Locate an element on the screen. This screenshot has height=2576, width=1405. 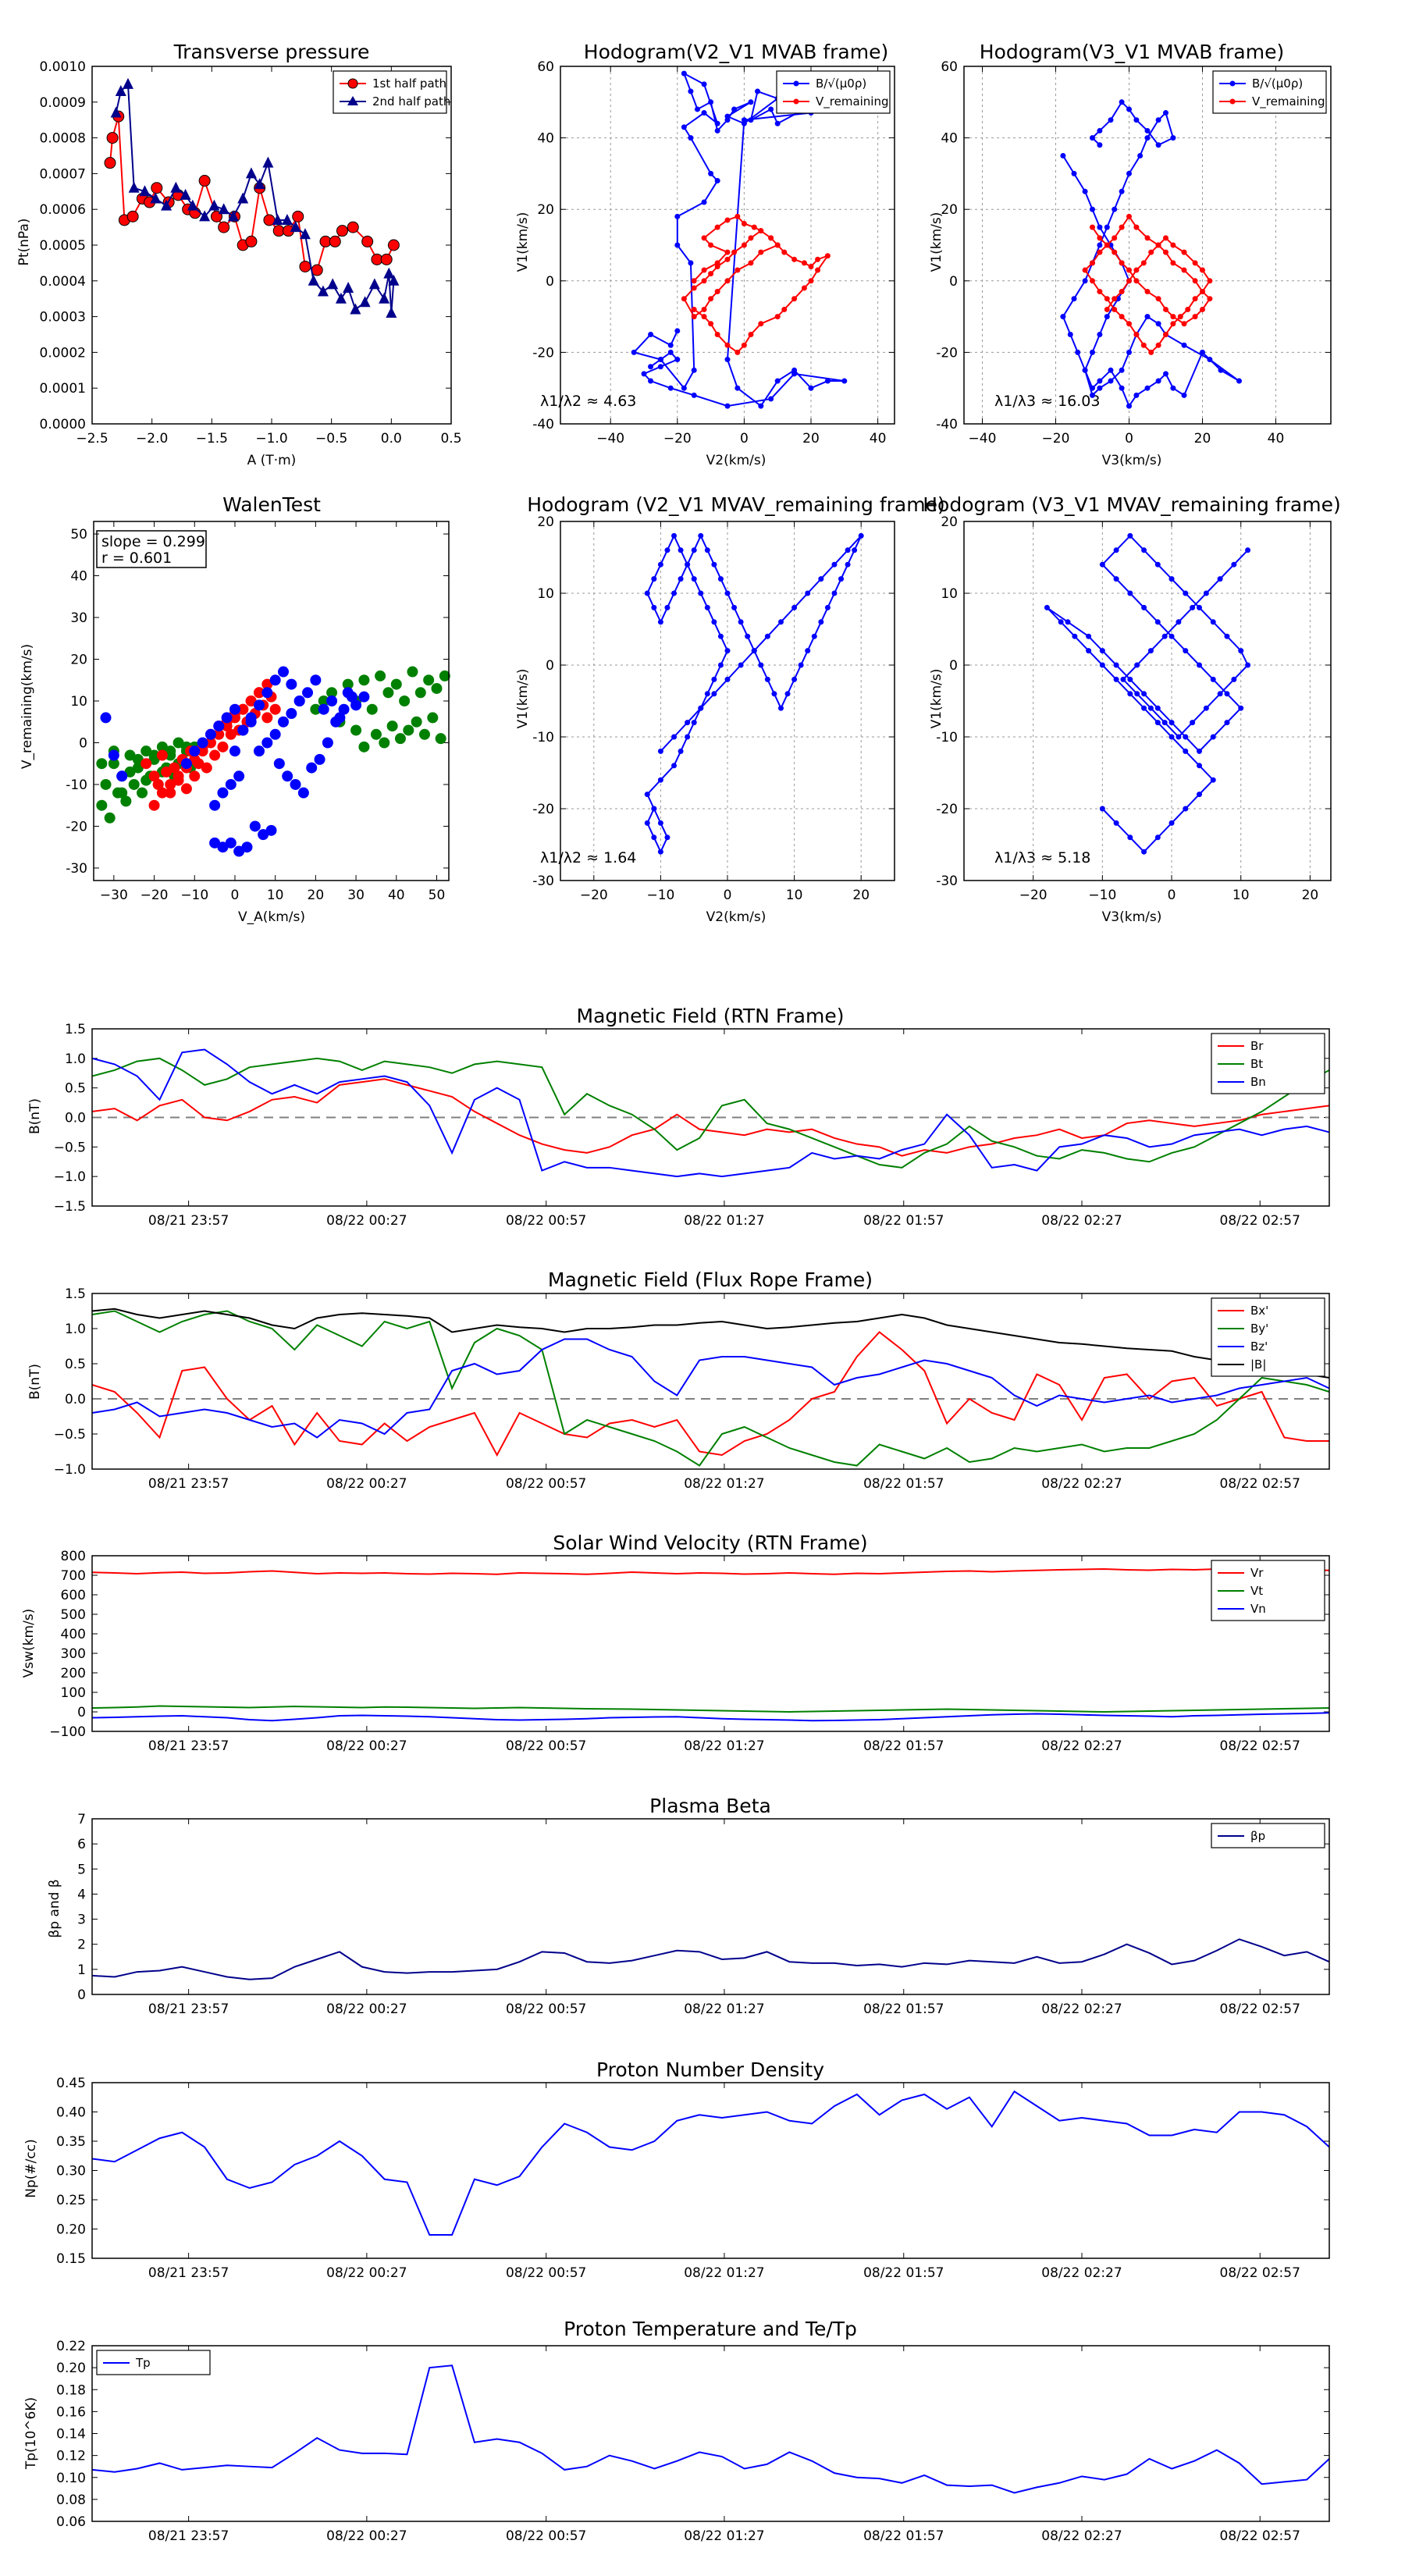
y-tick-label: 10 is located at coordinates (950, 594).